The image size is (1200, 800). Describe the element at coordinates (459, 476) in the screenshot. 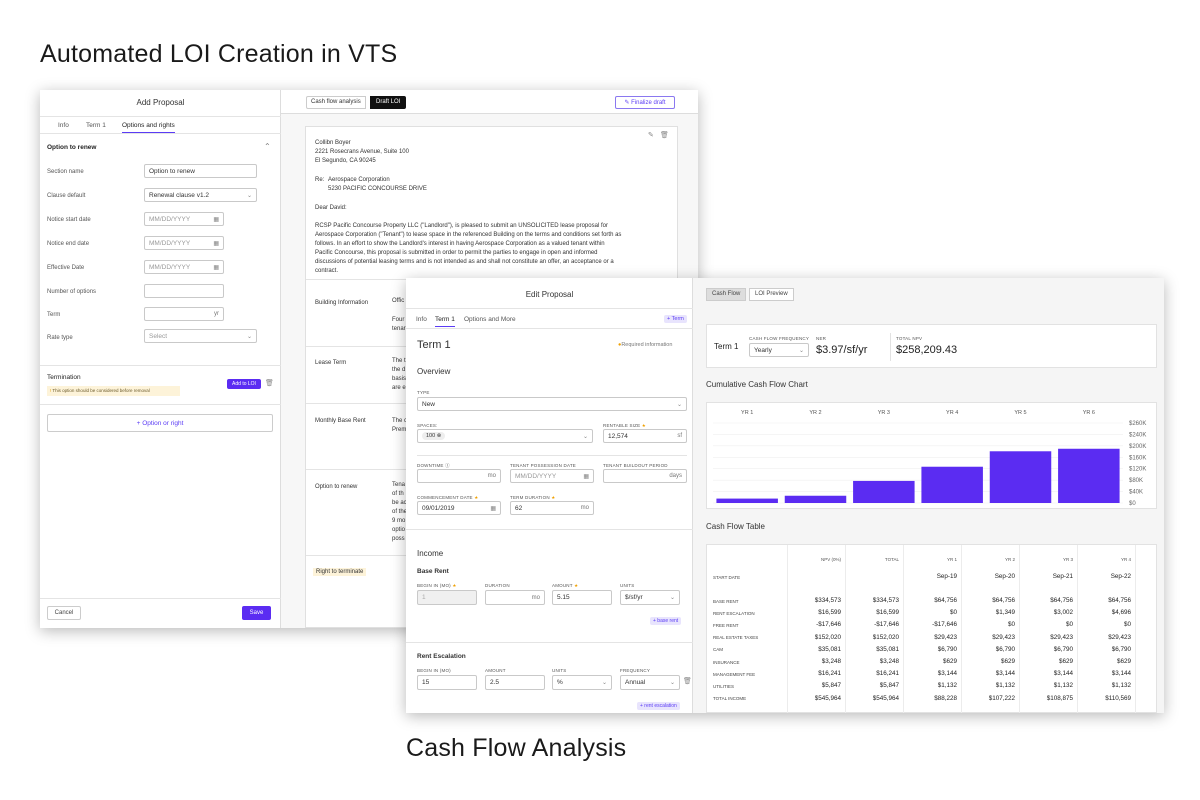

I see `downtime-input: mo` at that location.